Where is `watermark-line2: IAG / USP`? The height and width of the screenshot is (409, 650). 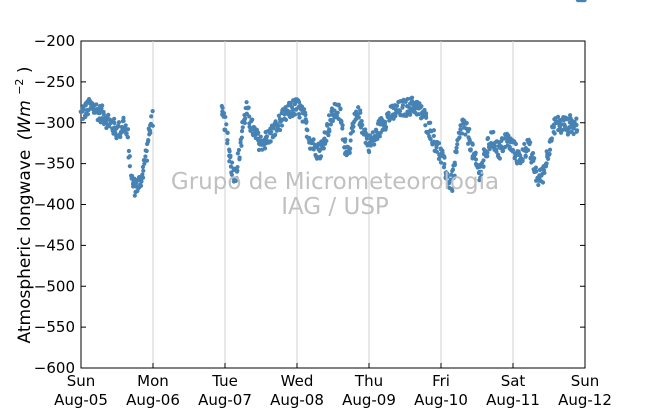 watermark-line2: IAG / USP is located at coordinates (335, 207).